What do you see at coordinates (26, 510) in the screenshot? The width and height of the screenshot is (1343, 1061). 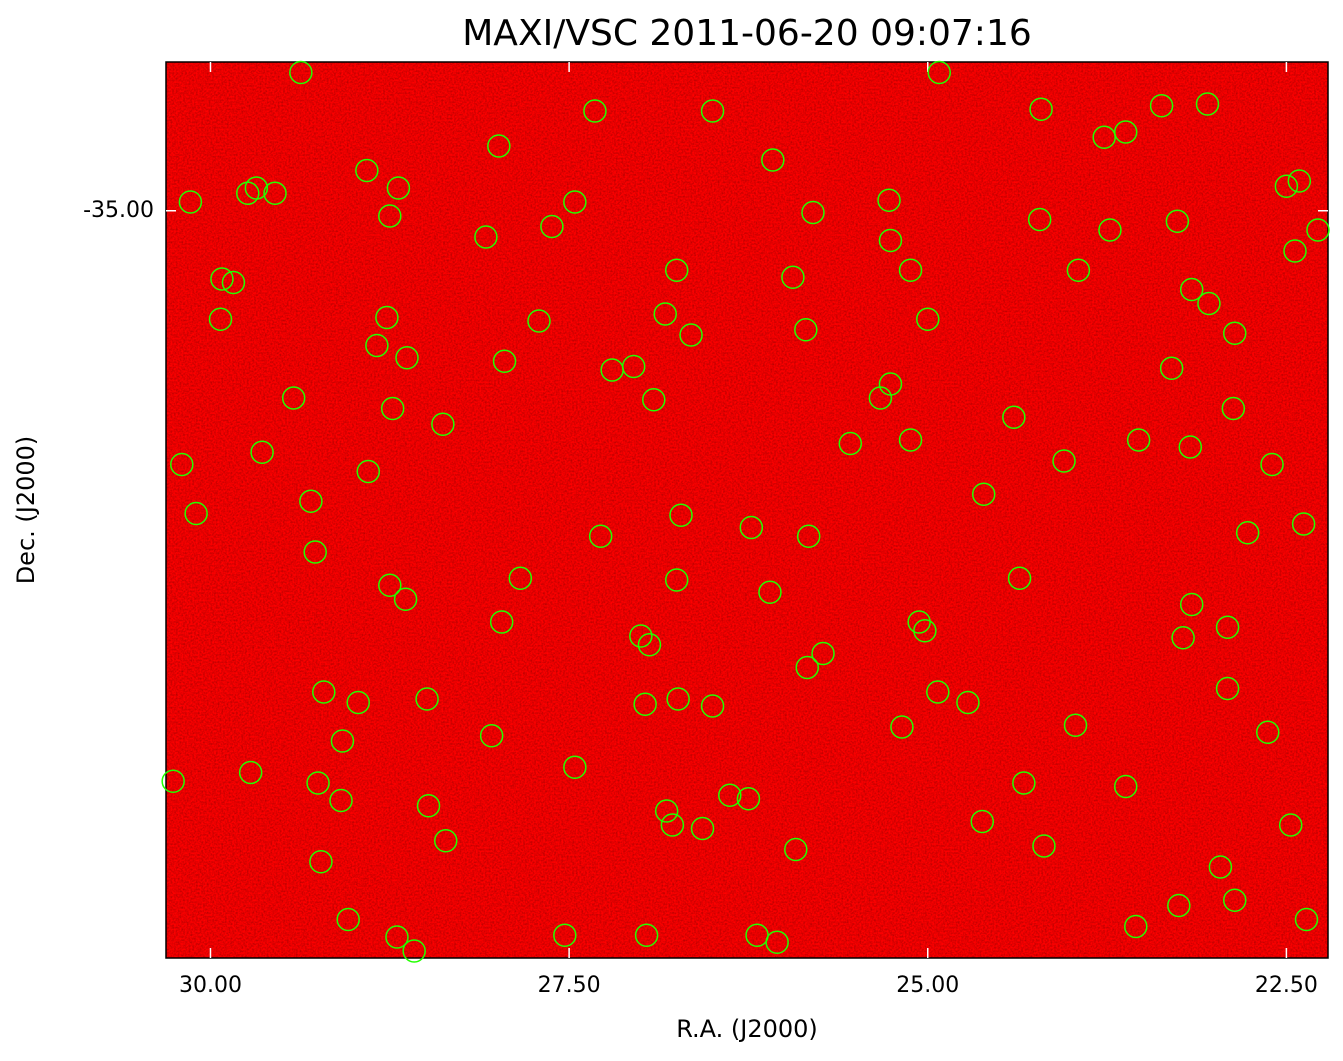 I see `y-axis-label: Dec. (J2000)` at bounding box center [26, 510].